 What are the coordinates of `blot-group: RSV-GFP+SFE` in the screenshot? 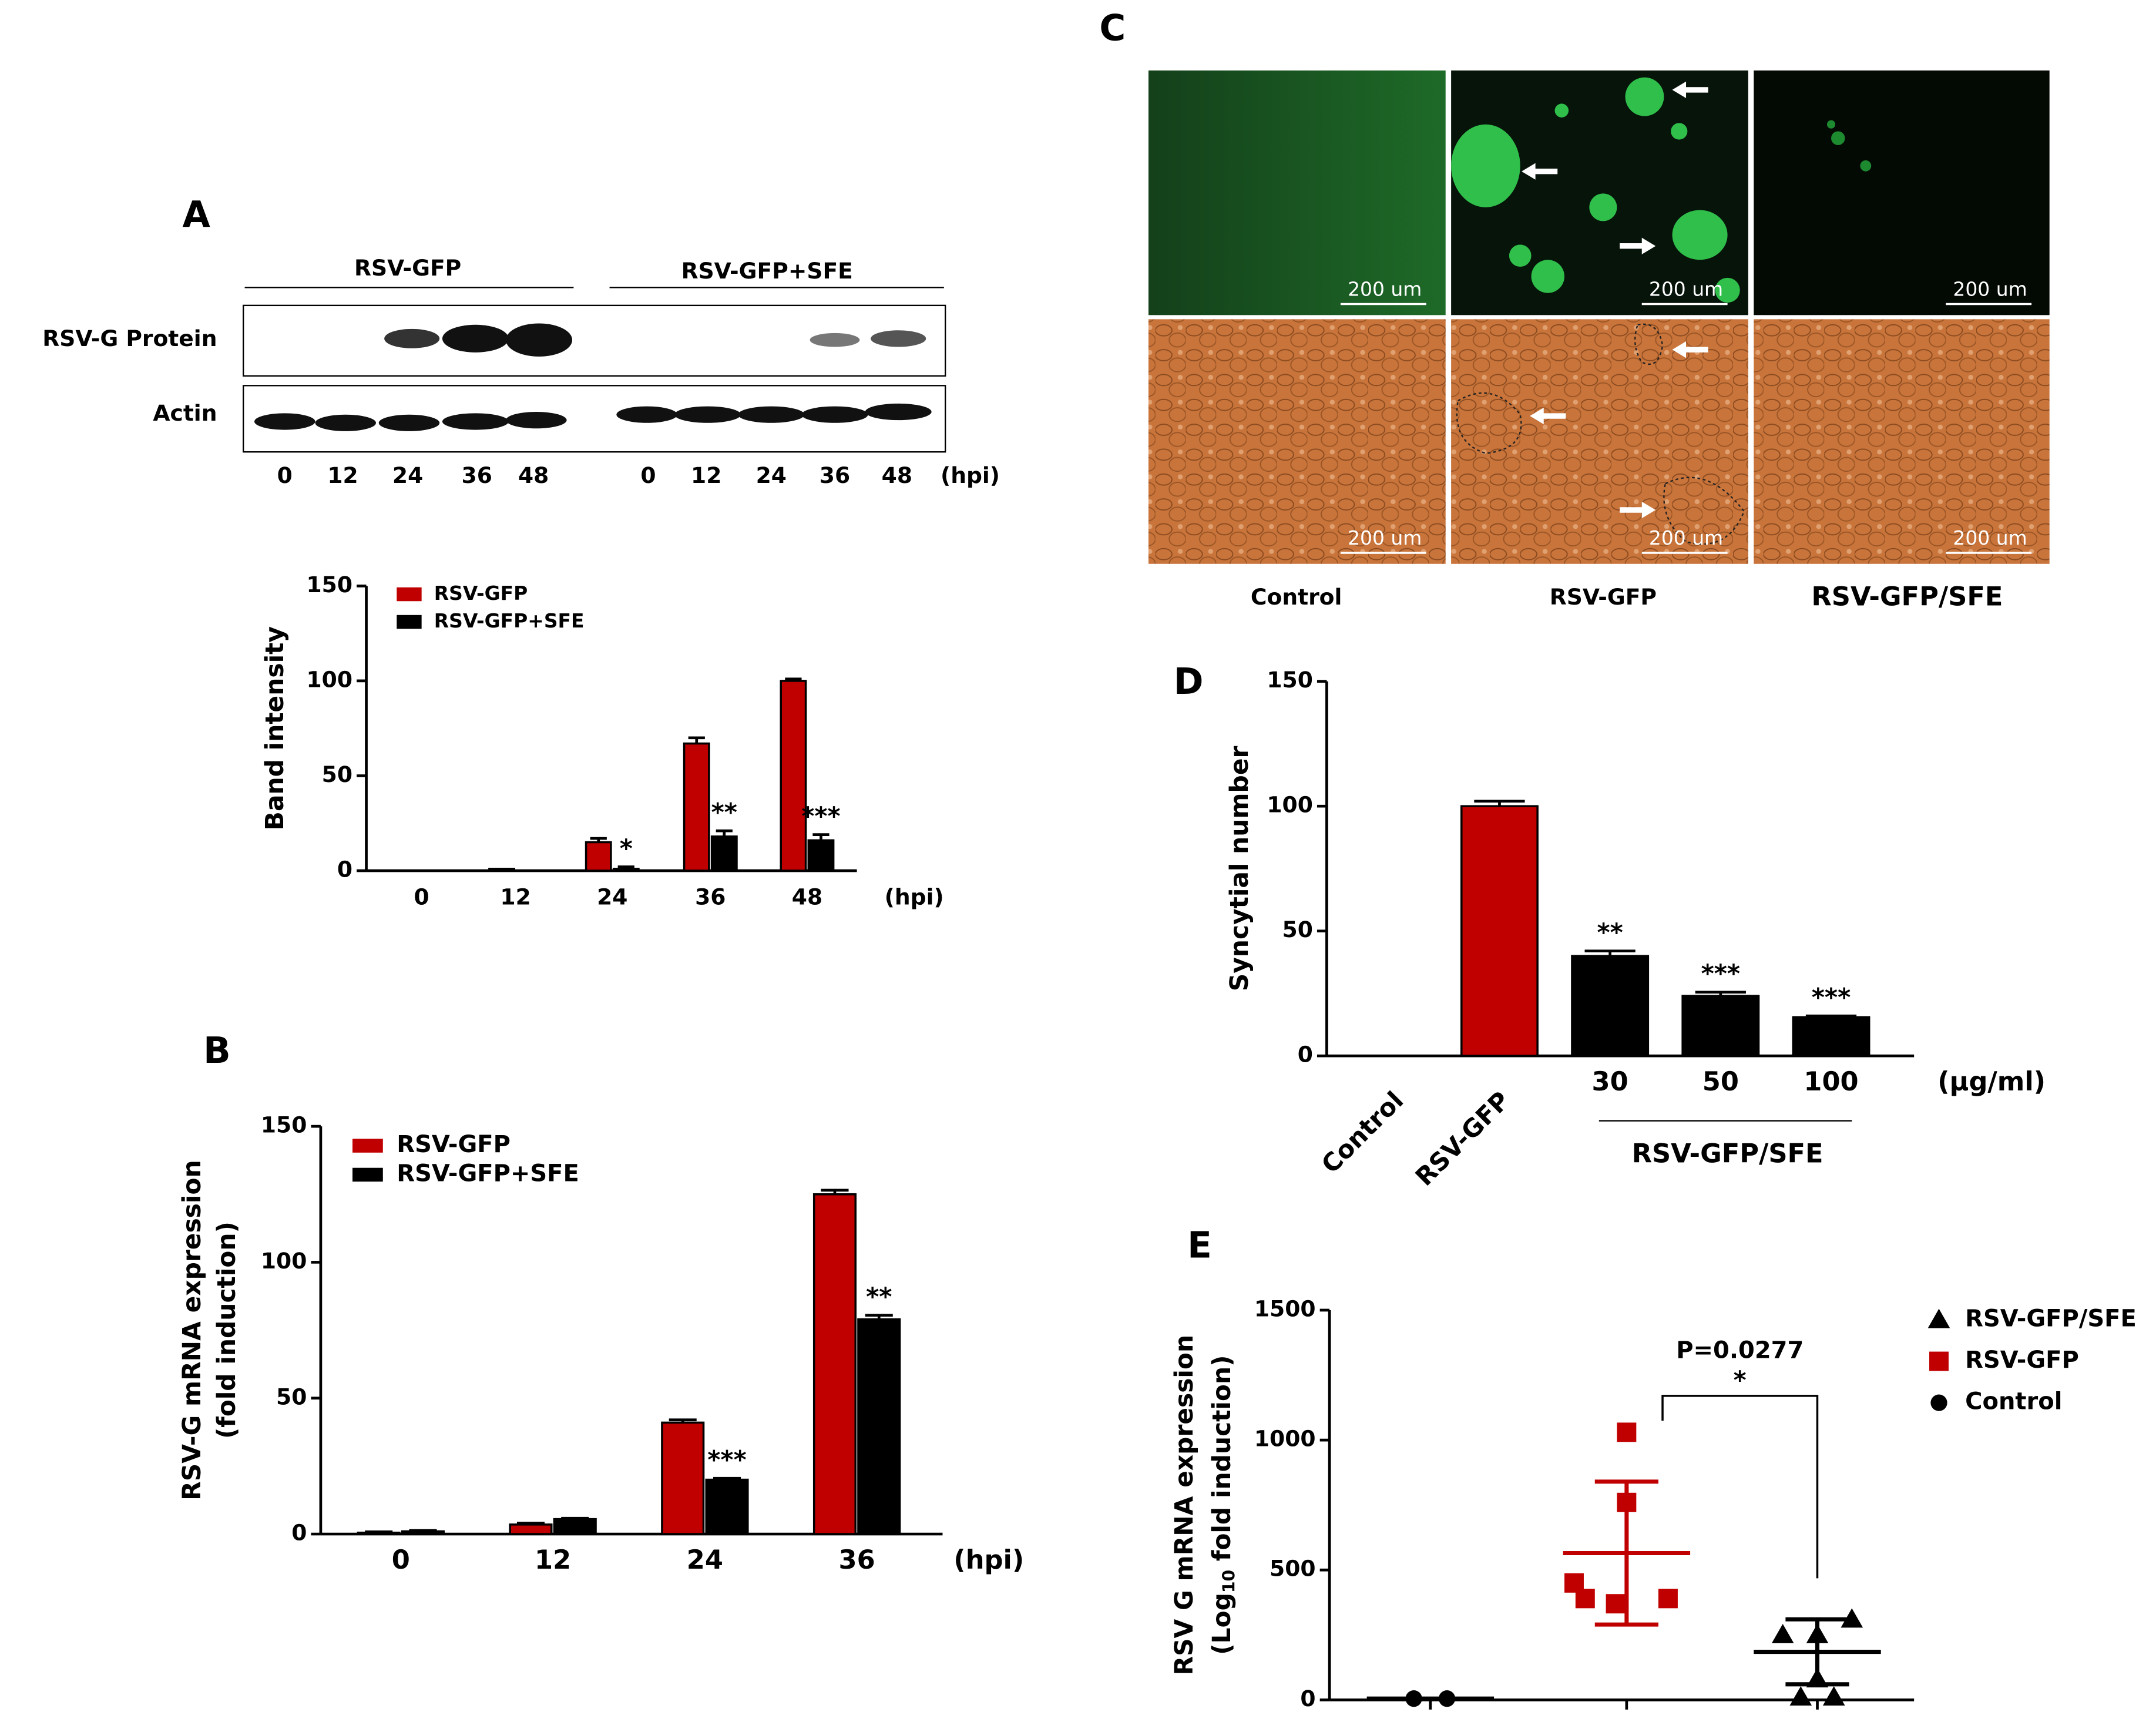 It's located at (767, 271).